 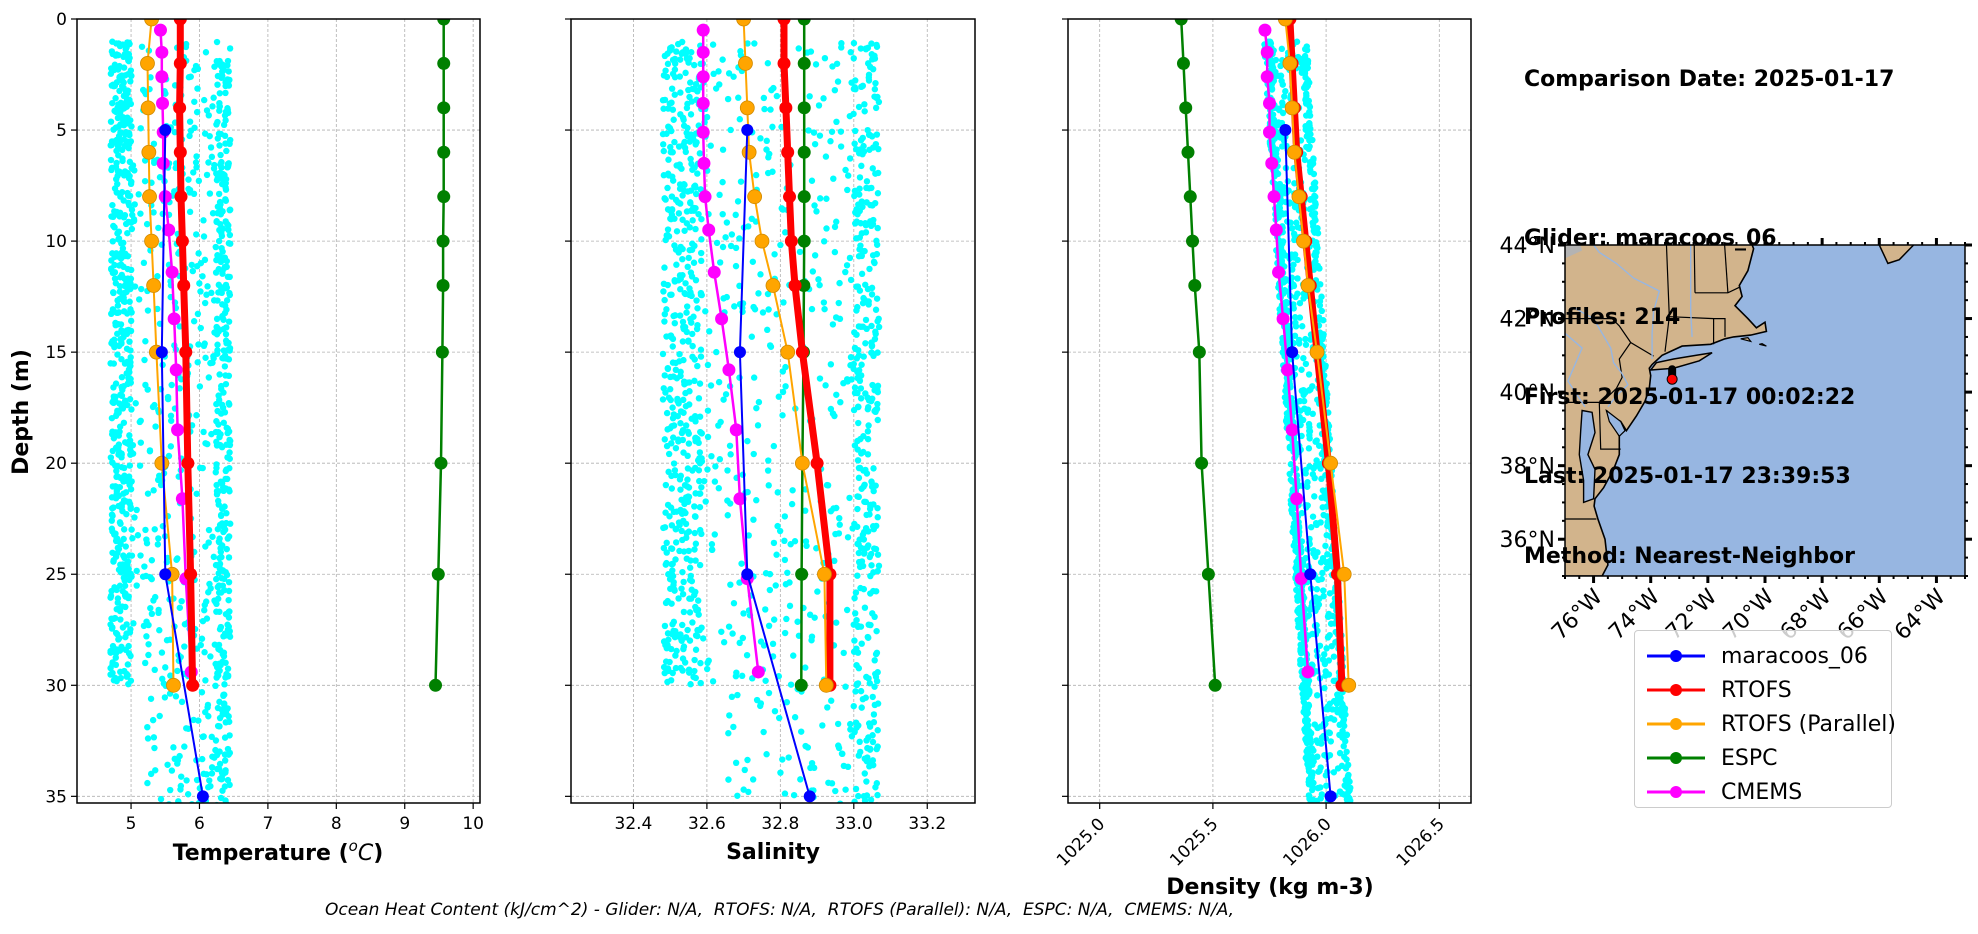 I want to click on island, so click(x=1746, y=340).